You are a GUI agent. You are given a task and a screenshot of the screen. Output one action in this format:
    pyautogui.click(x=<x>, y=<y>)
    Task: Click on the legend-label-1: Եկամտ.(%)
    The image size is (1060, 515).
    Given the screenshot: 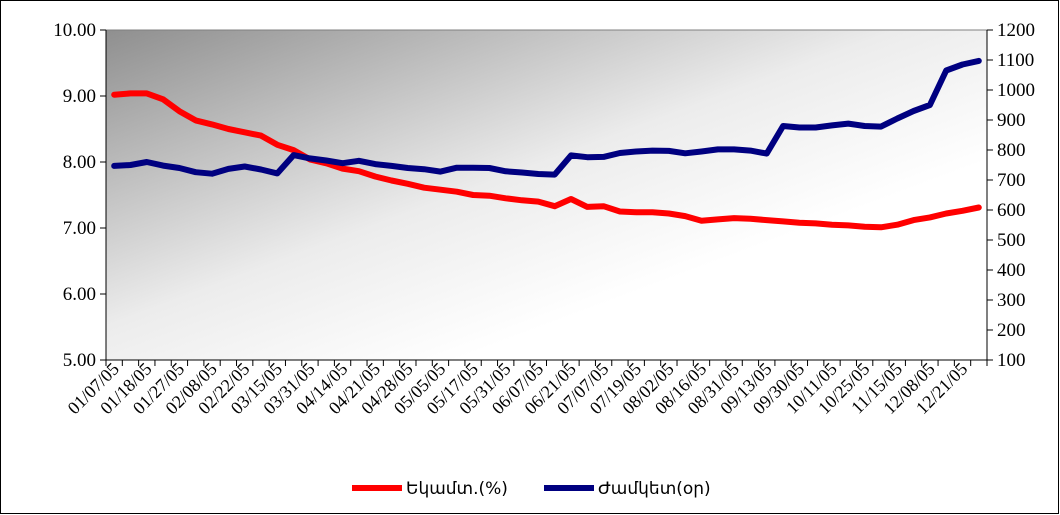 What is the action you would take?
    pyautogui.click(x=457, y=489)
    